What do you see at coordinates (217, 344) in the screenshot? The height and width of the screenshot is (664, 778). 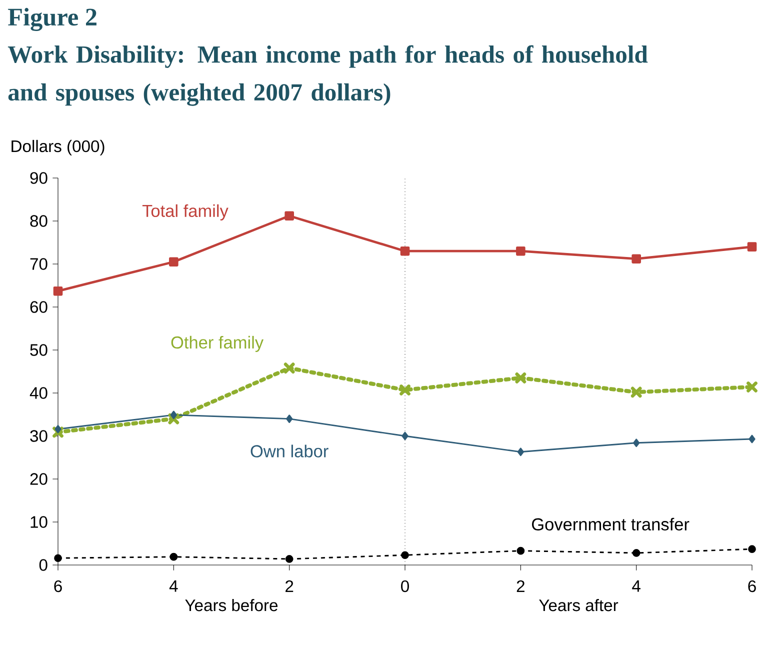 I see `series-label: Other family` at bounding box center [217, 344].